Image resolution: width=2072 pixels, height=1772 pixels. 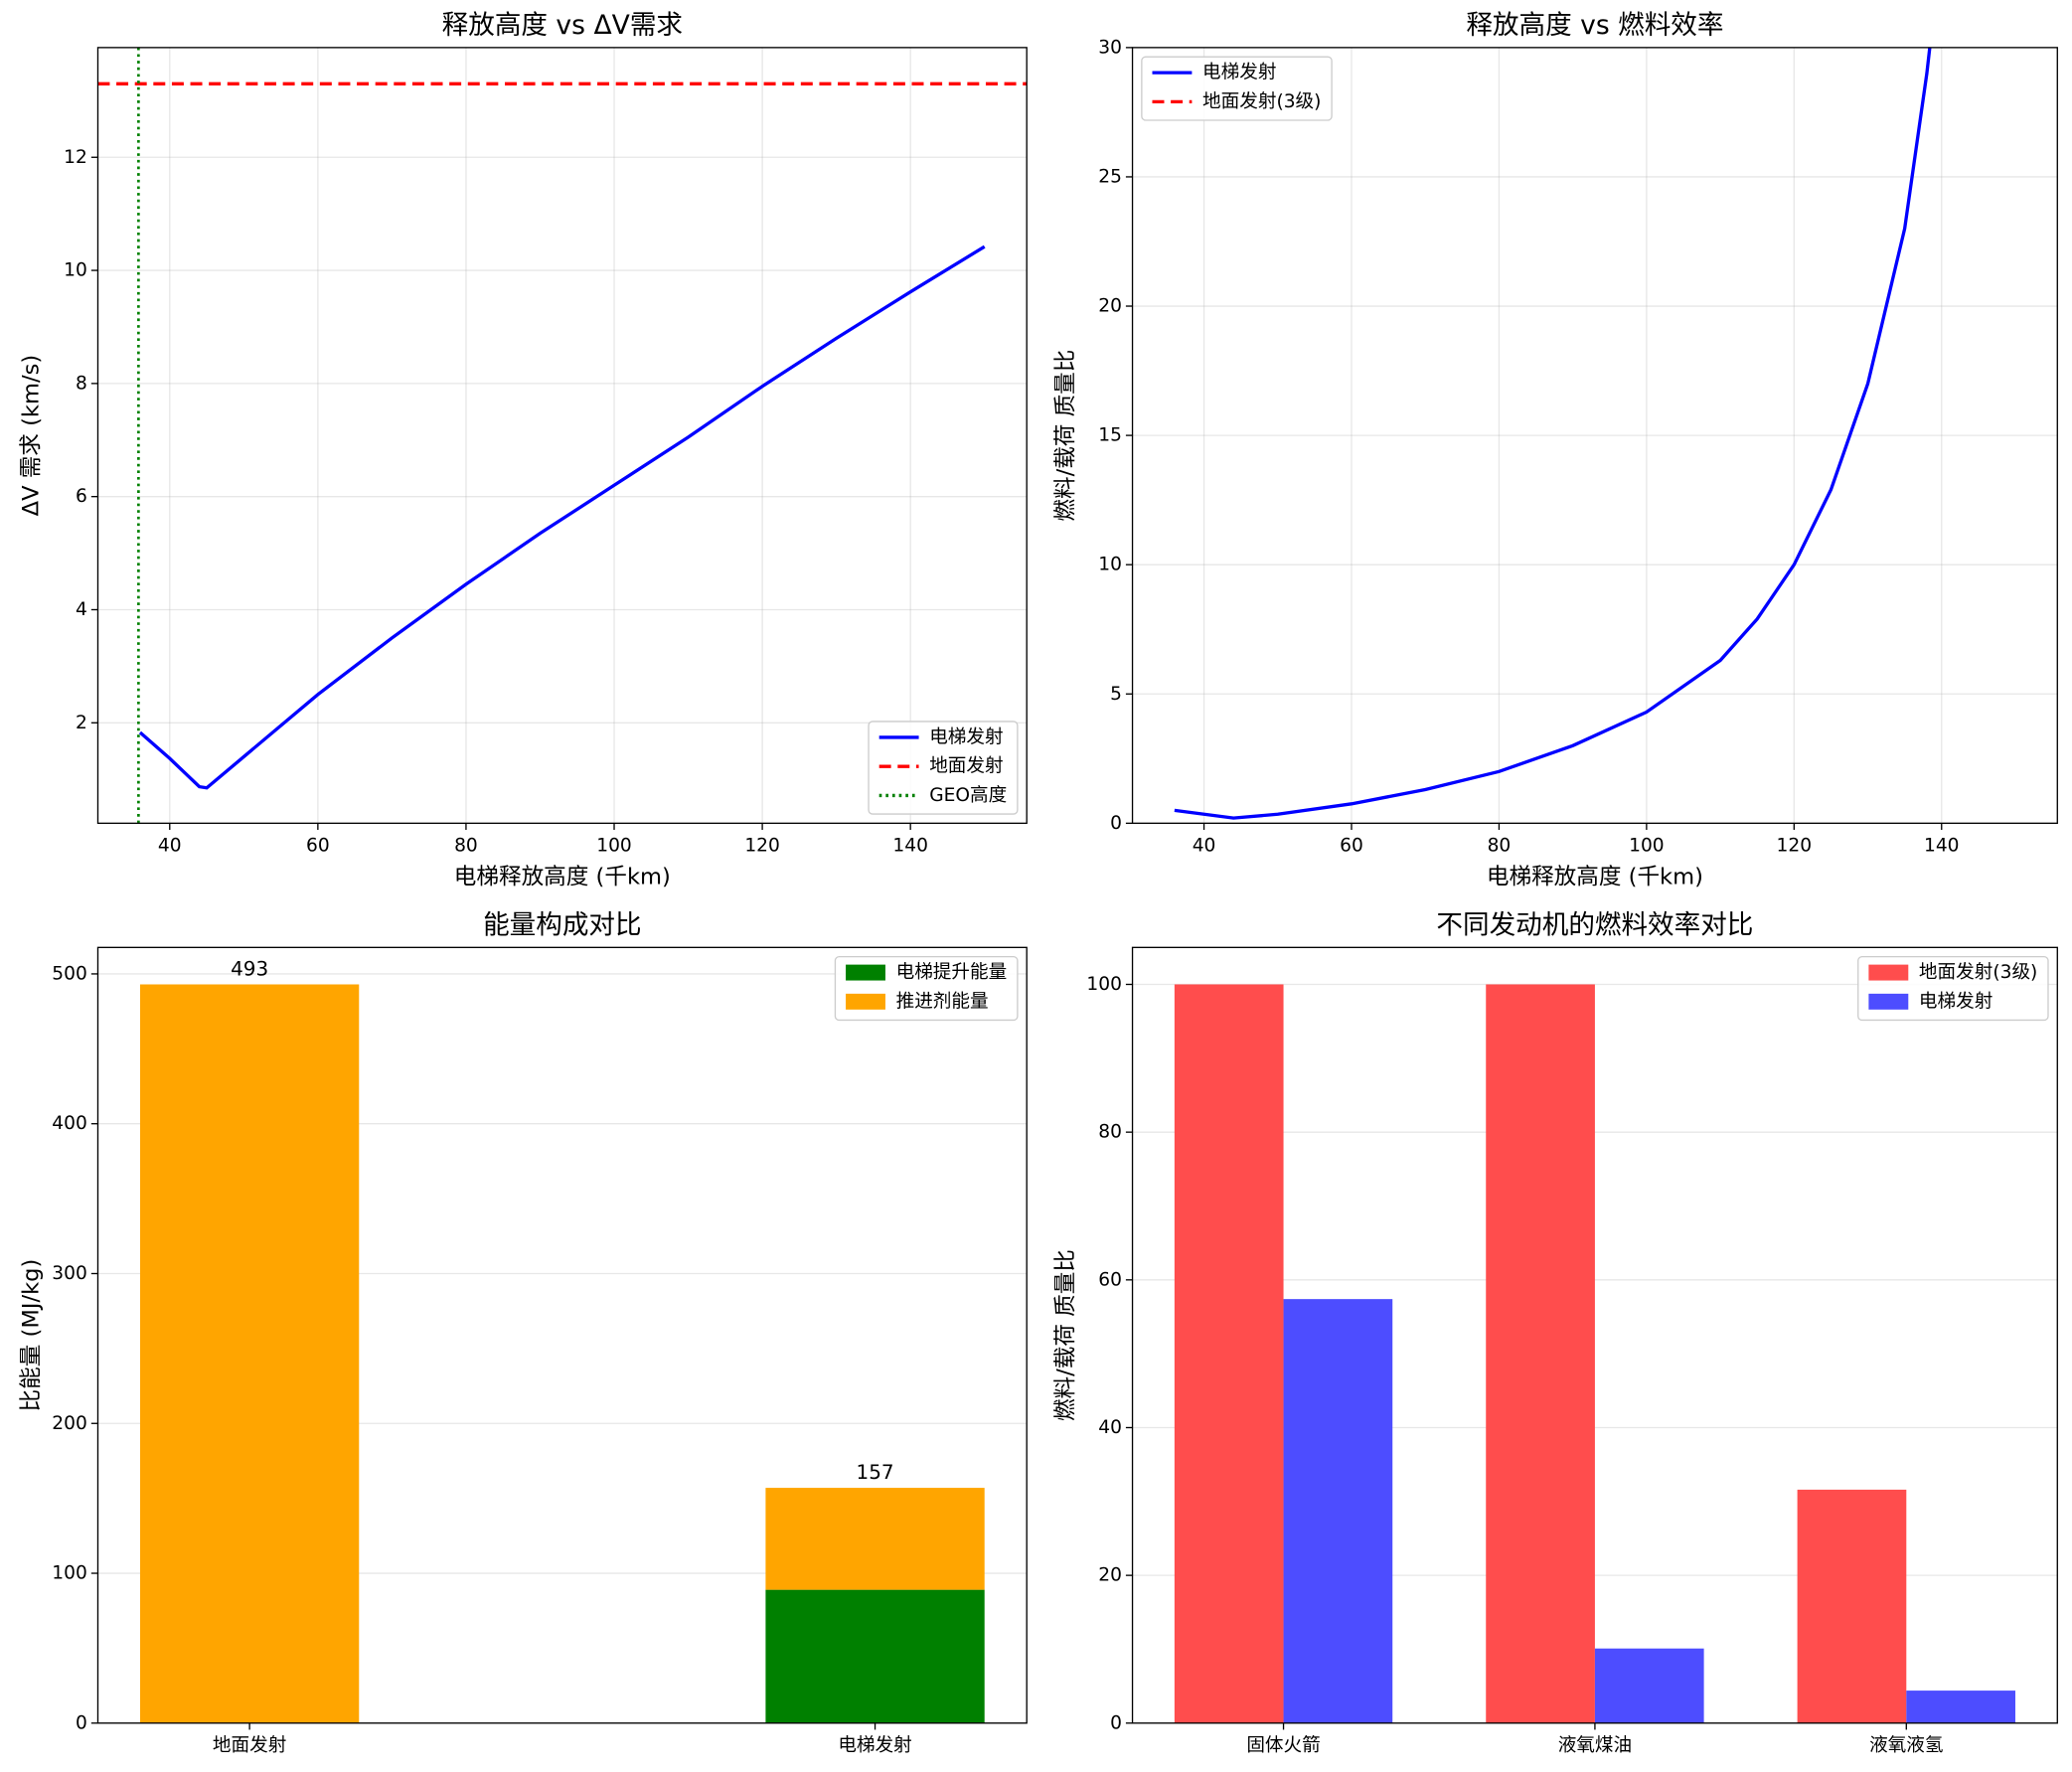 I want to click on x-tick-label: 液氧煤油, so click(x=1595, y=1746).